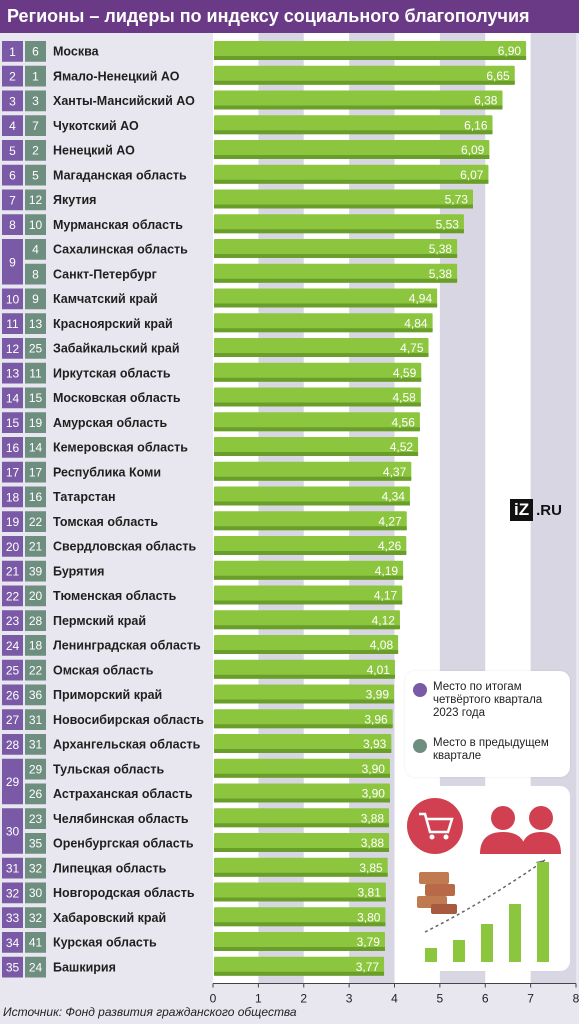 Image resolution: width=579 pixels, height=1024 pixels. I want to click on bar-value-label: 5,73, so click(457, 200).